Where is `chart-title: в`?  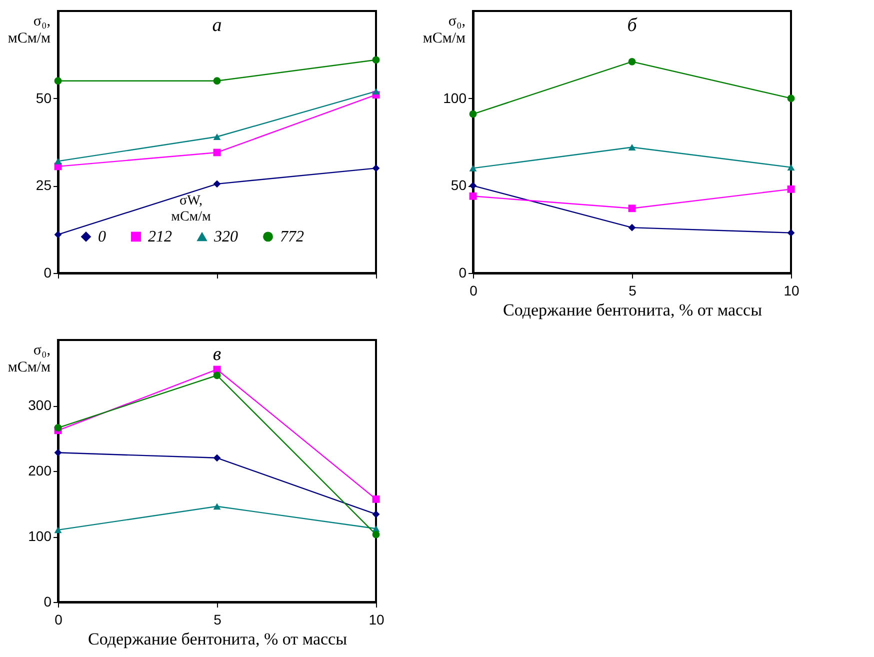 chart-title: в is located at coordinates (217, 354).